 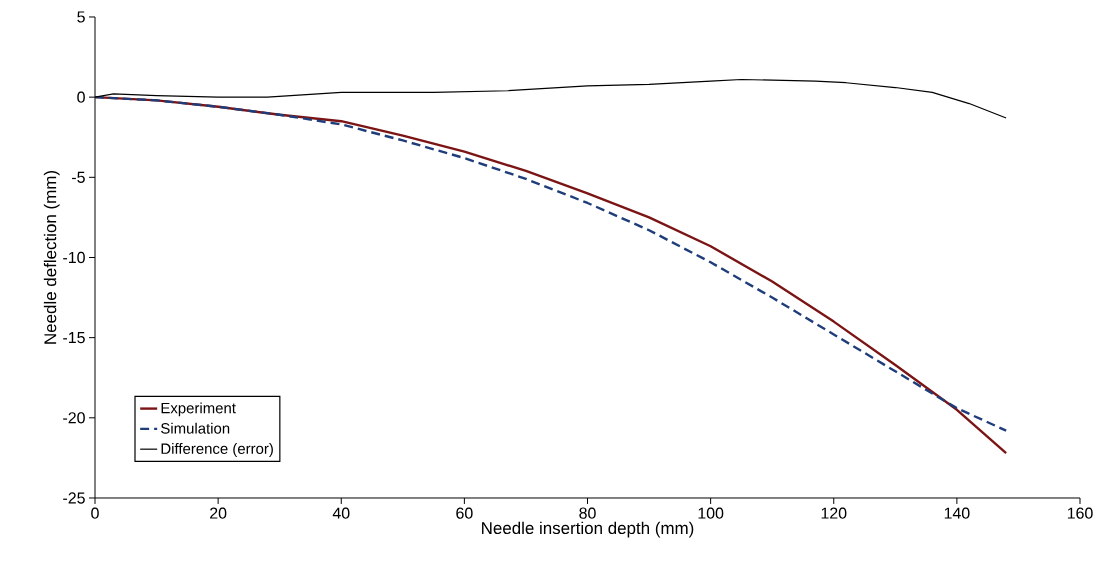 What do you see at coordinates (51, 257) in the screenshot?
I see `y-axis-title: Needle deflection (mm)` at bounding box center [51, 257].